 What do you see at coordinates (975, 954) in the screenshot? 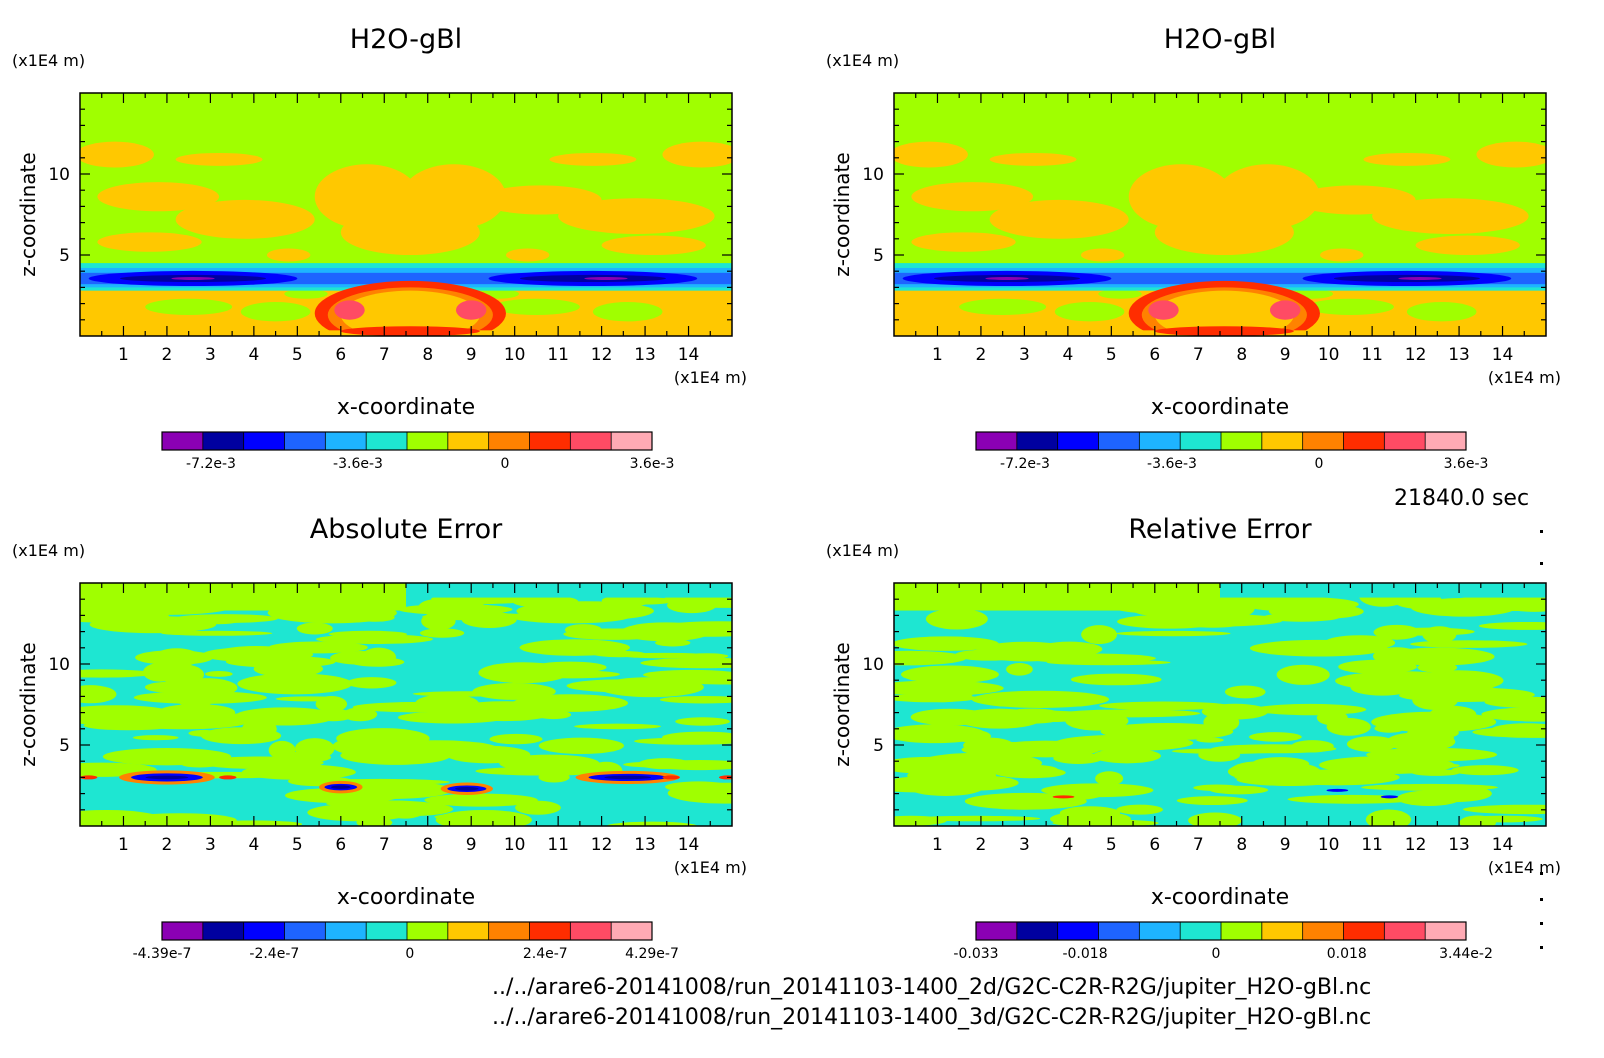
I see `colorbar-tick-label: -0.033` at bounding box center [975, 954].